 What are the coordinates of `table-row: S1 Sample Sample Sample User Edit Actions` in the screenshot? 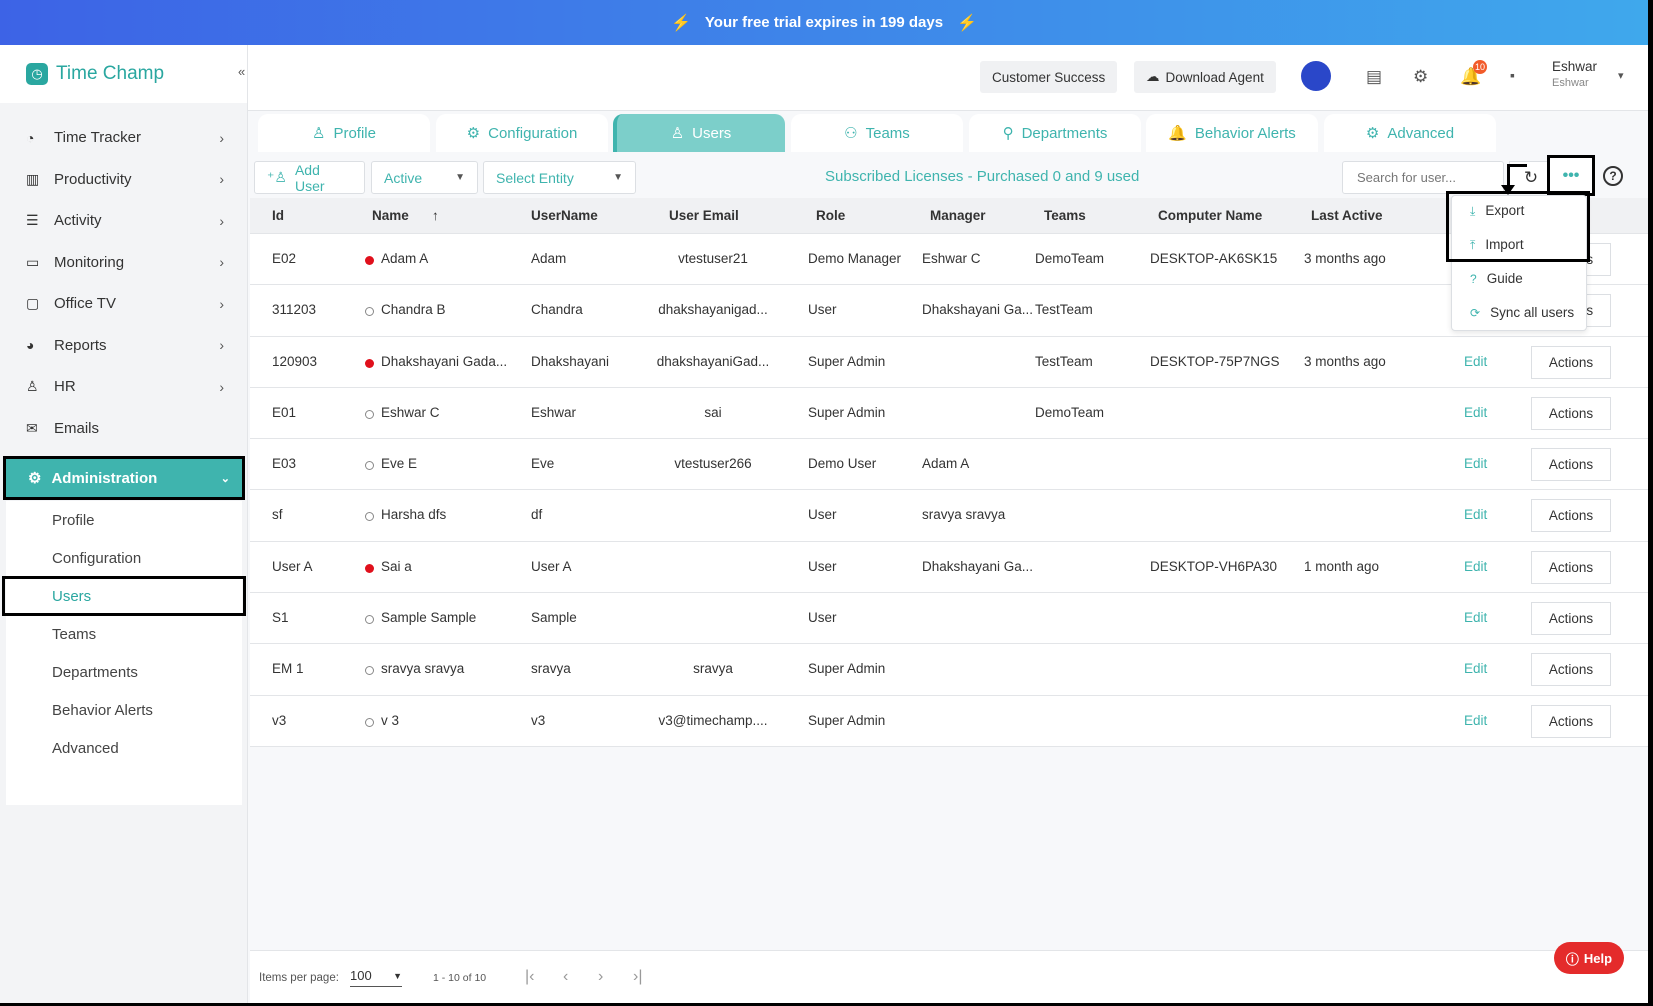 It's located at (949, 619).